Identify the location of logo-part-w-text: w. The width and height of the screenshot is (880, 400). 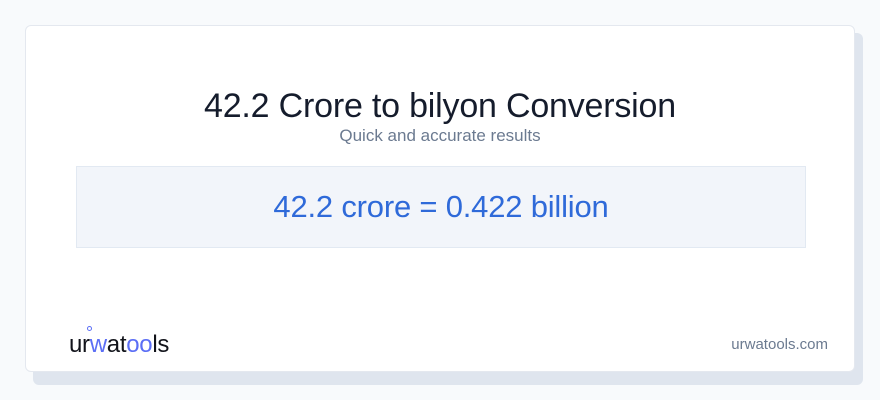
(98, 344).